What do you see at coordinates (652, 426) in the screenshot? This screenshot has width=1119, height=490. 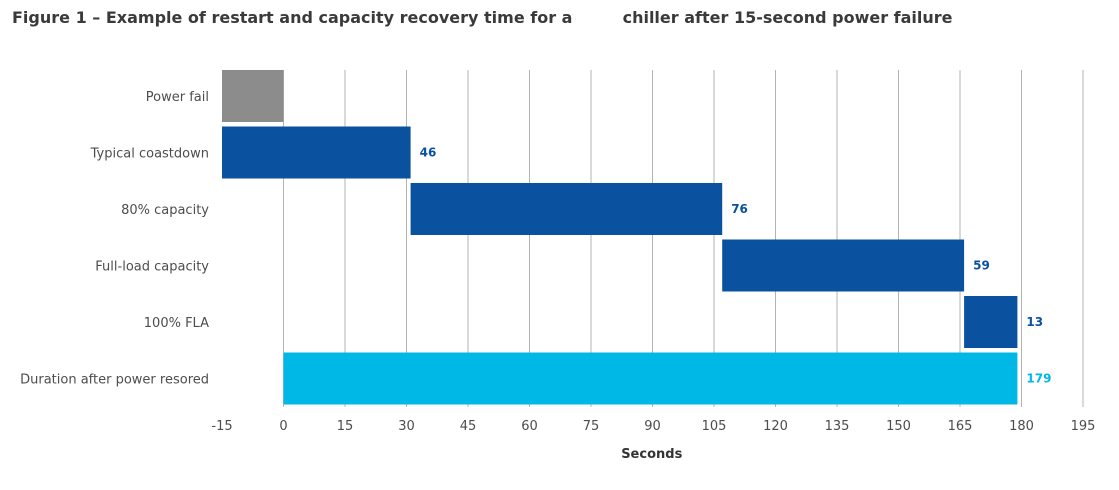 I see `x-tick-label: 90` at bounding box center [652, 426].